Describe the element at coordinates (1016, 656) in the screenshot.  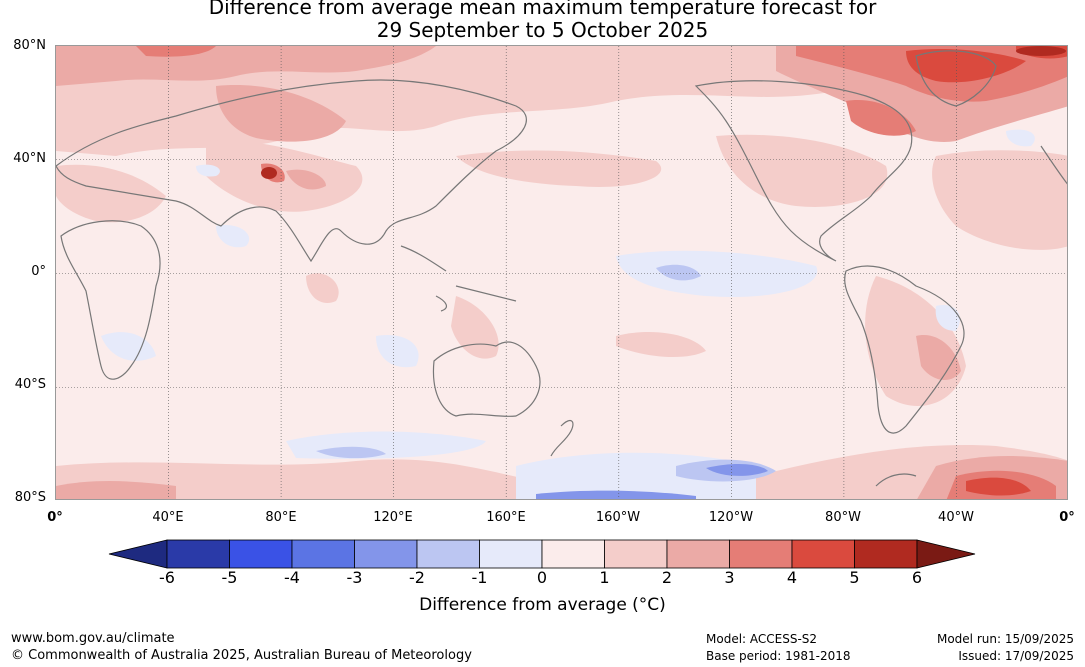
I see `footer-issued: Issued: 17/09/2025` at that location.